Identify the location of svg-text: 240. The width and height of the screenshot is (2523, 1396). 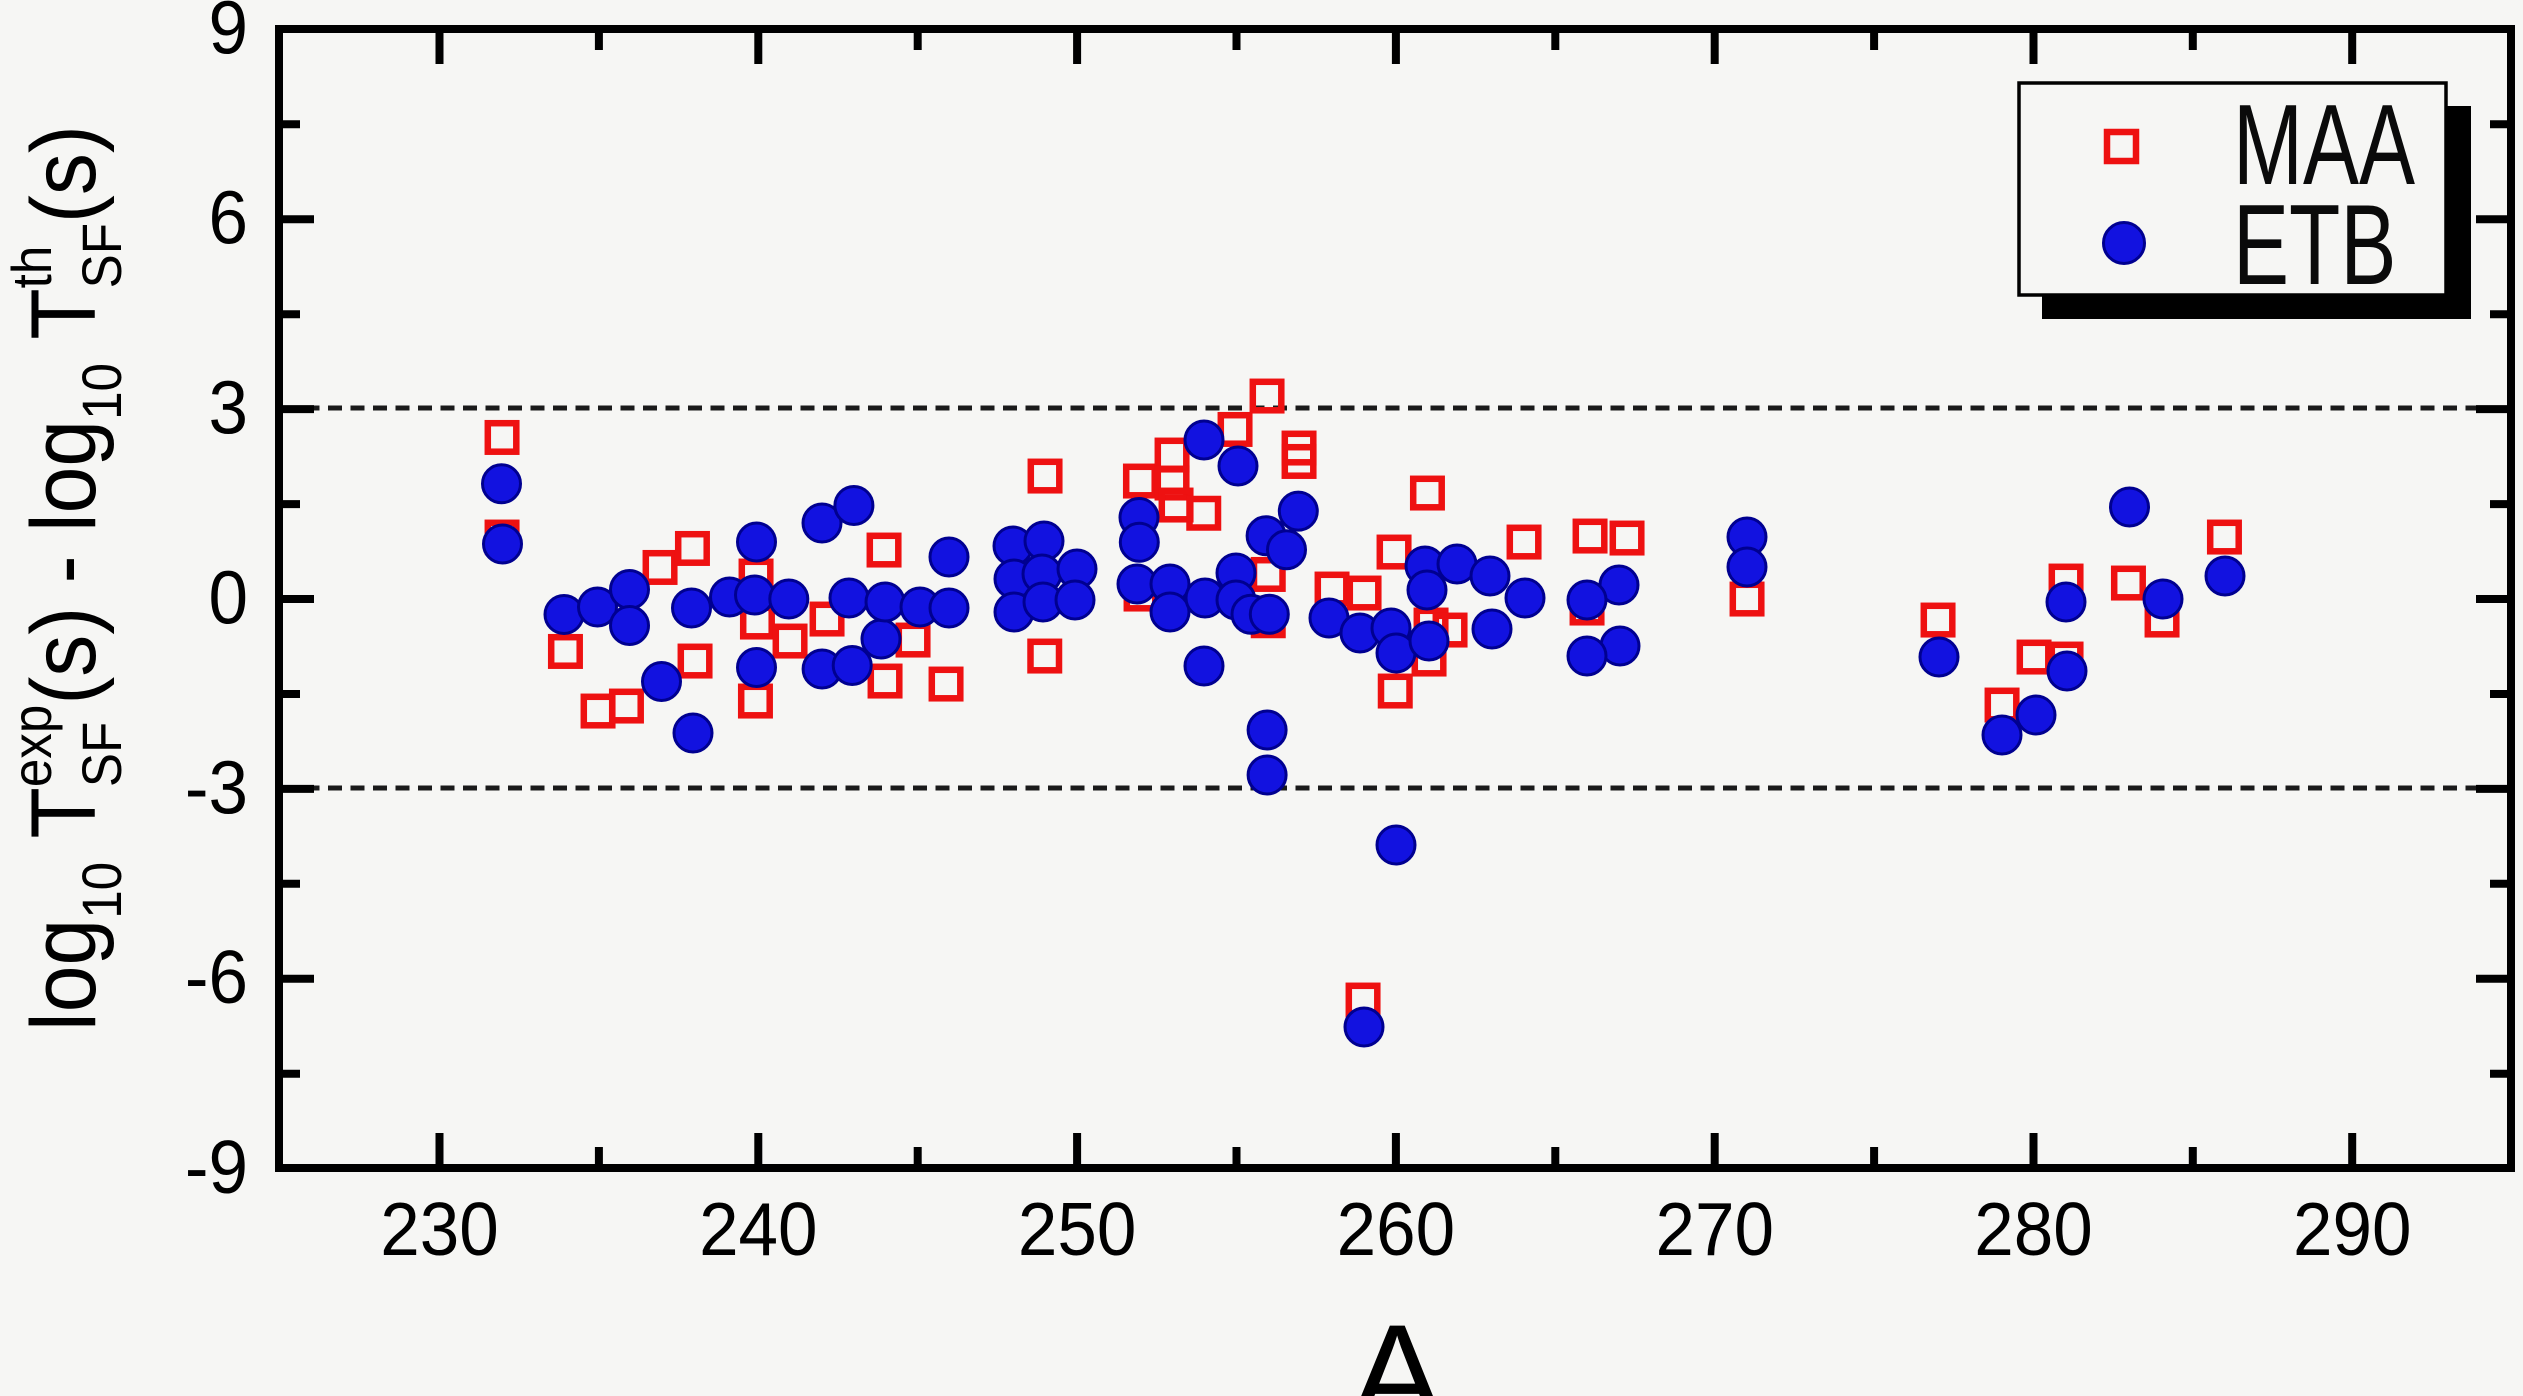
(758, 1229).